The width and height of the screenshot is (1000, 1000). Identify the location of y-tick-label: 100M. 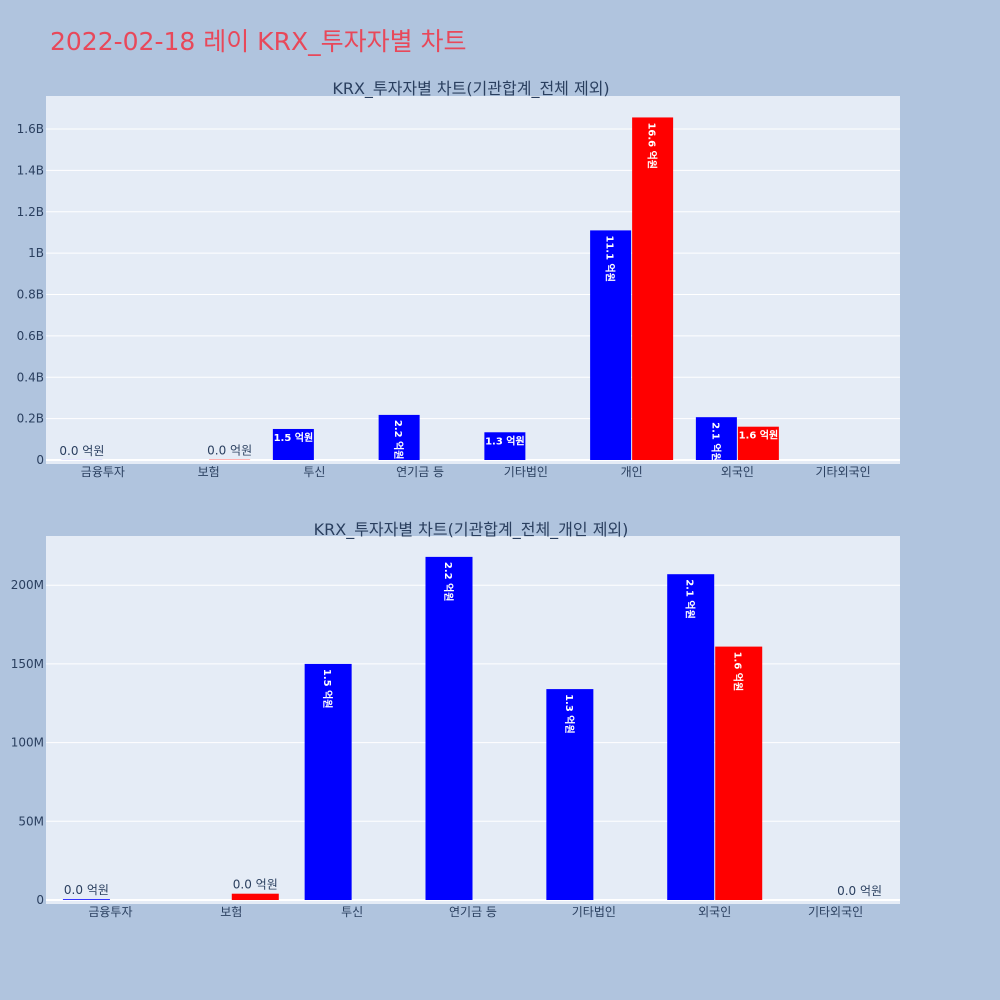
(27, 743).